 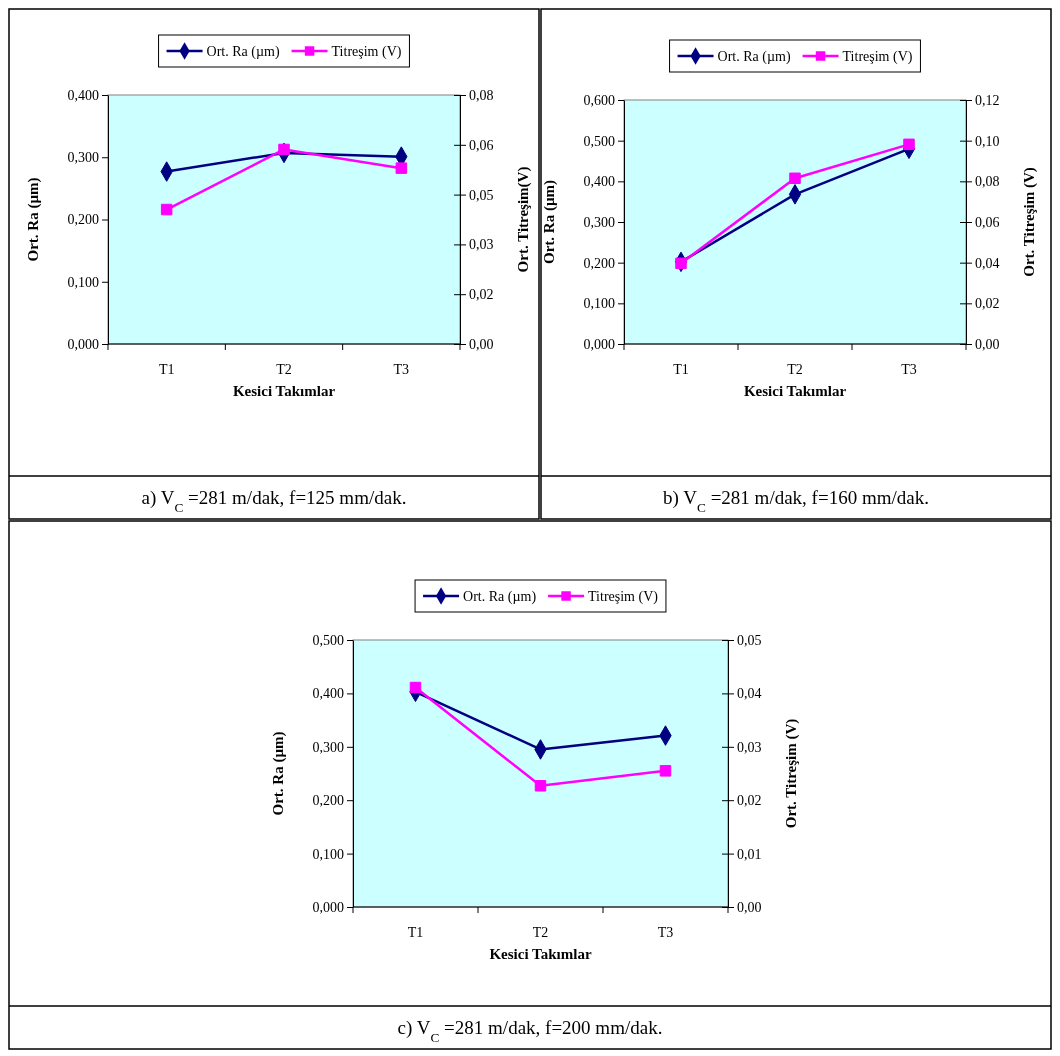 I want to click on y2-tick-label: 0,01, so click(x=749, y=854).